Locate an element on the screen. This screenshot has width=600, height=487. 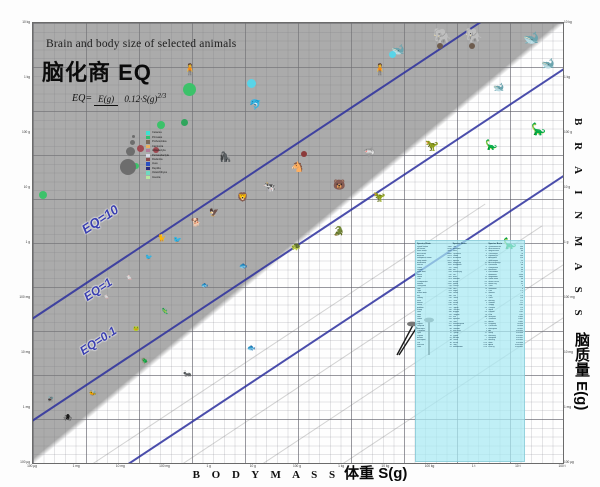
species-table-row: Mongoose 10 is located at coordinates (470, 265).